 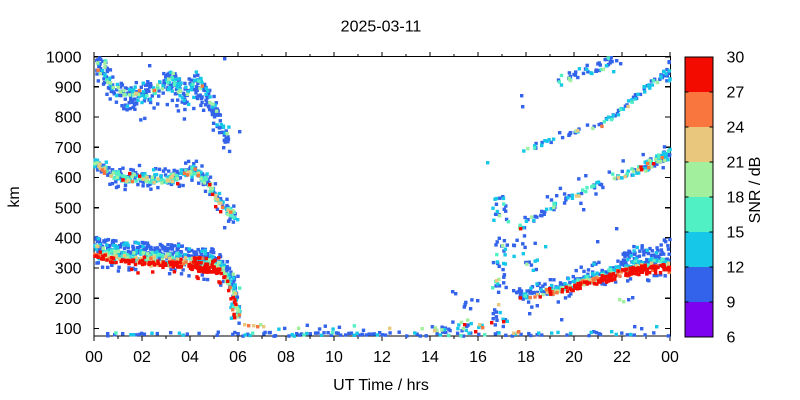 What do you see at coordinates (736, 58) in the screenshot?
I see `svg-text: 30` at bounding box center [736, 58].